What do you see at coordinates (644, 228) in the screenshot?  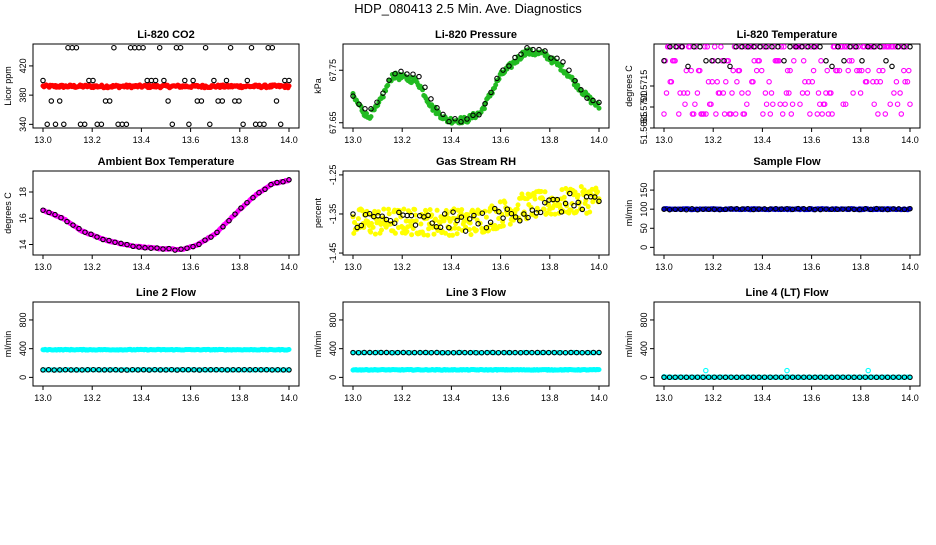 I see `y-tick-label: 50` at bounding box center [644, 228].